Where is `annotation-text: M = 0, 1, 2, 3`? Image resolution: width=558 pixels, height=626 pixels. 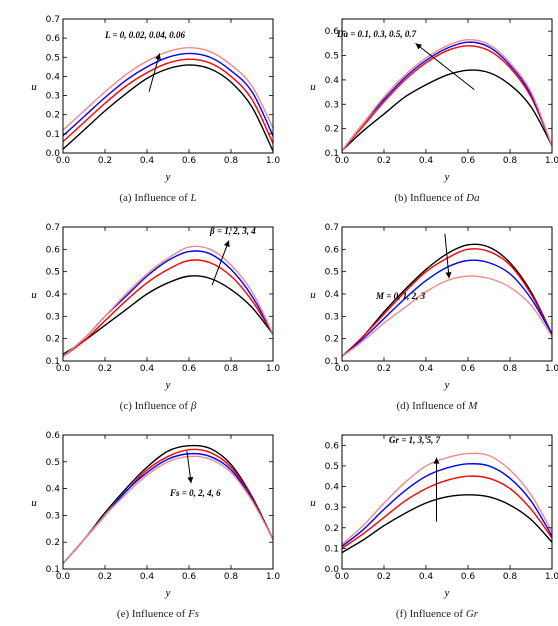 annotation-text: M = 0, 1, 2, 3 is located at coordinates (400, 296).